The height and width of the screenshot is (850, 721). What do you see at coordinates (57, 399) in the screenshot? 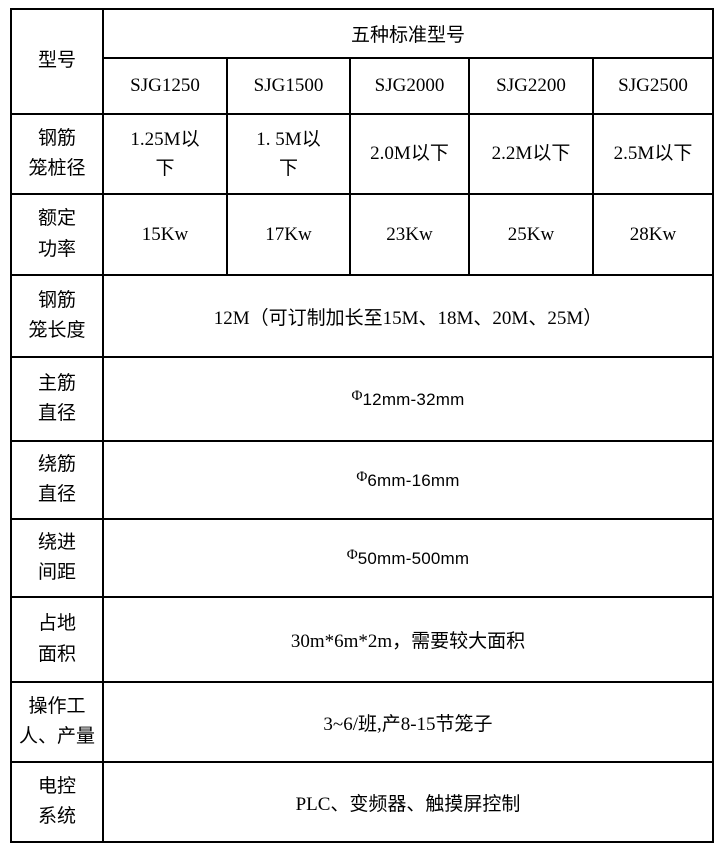
I see `row-label: 主筋 直径` at bounding box center [57, 399].